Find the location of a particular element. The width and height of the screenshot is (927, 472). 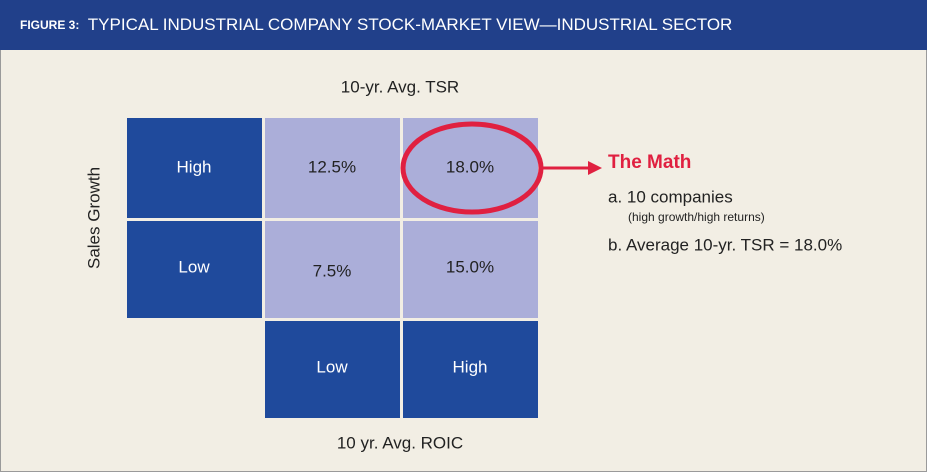

callout-title: The Math is located at coordinates (649, 162).